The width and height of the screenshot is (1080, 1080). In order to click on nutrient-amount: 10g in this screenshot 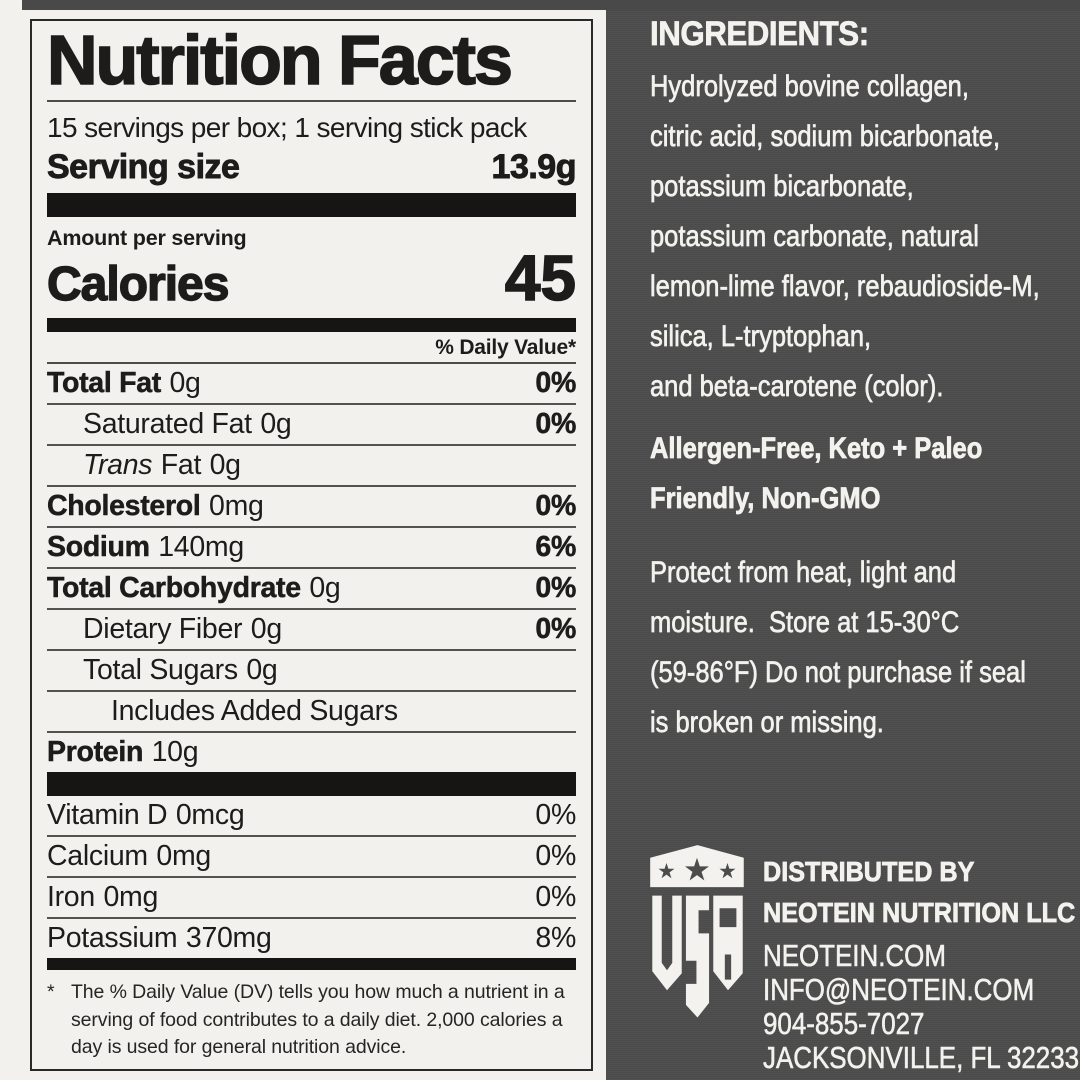, I will do `click(175, 752)`.